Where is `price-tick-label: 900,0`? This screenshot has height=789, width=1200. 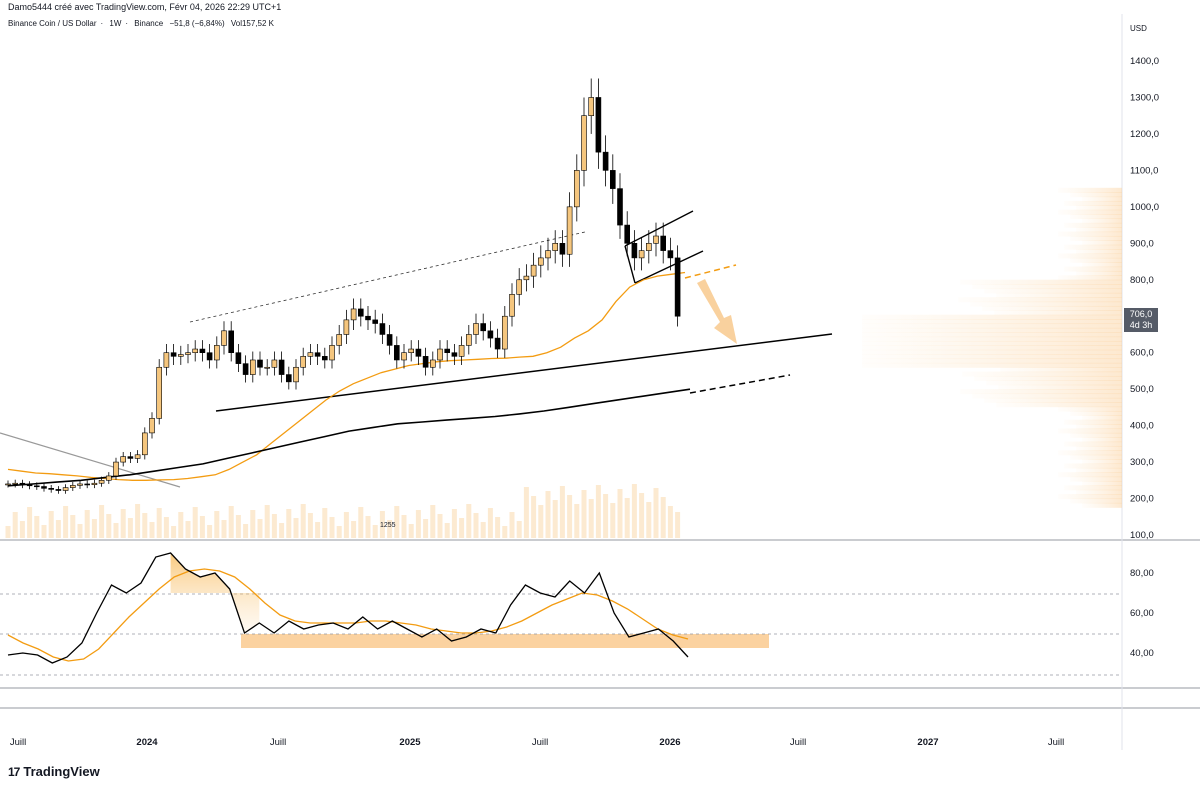 price-tick-label: 900,0 is located at coordinates (1142, 243).